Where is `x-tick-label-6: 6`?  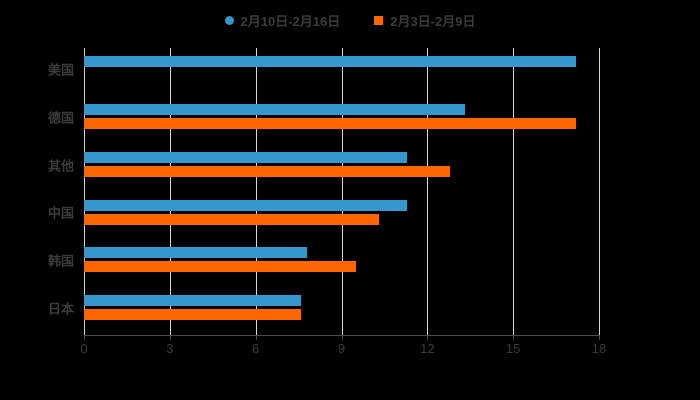
x-tick-label-6: 6 is located at coordinates (256, 348).